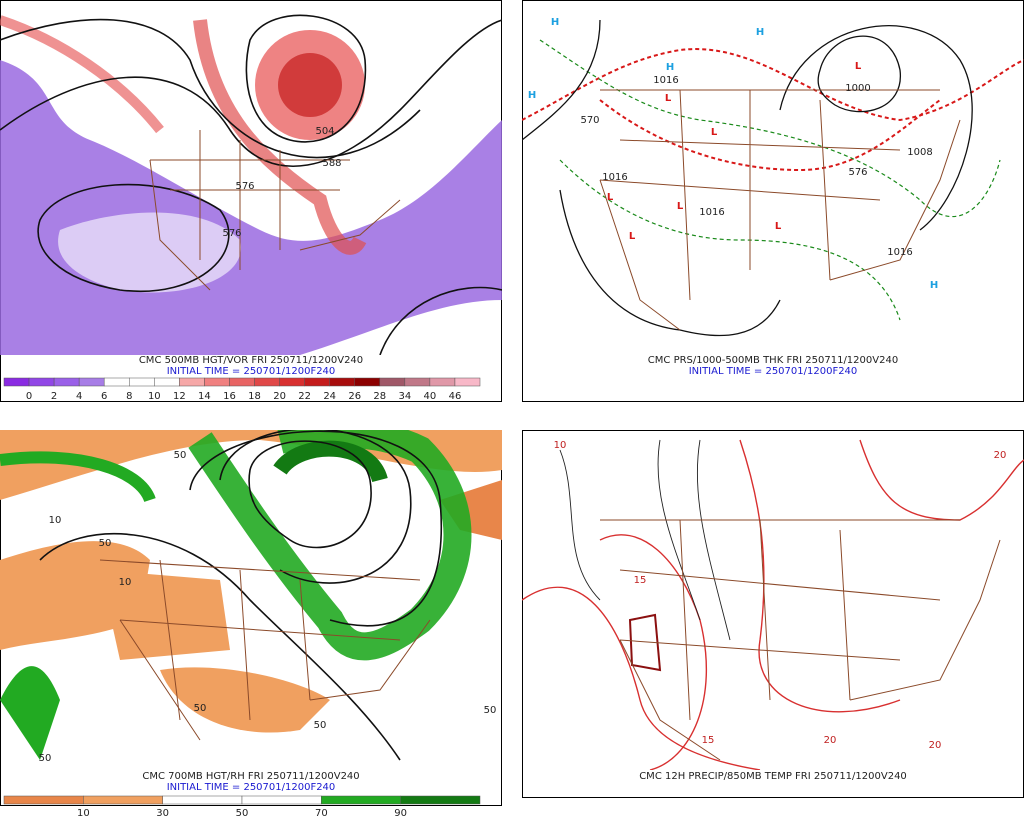  What do you see at coordinates (430, 396) in the screenshot?
I see `legend-label: 40` at bounding box center [430, 396].